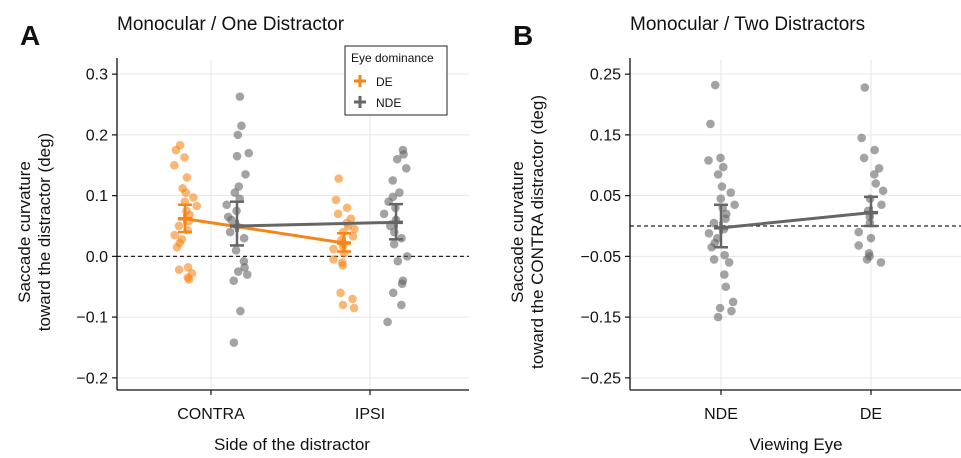 The height and width of the screenshot is (458, 961). I want to click on legend-entry-nde: NDE, so click(377, 103).